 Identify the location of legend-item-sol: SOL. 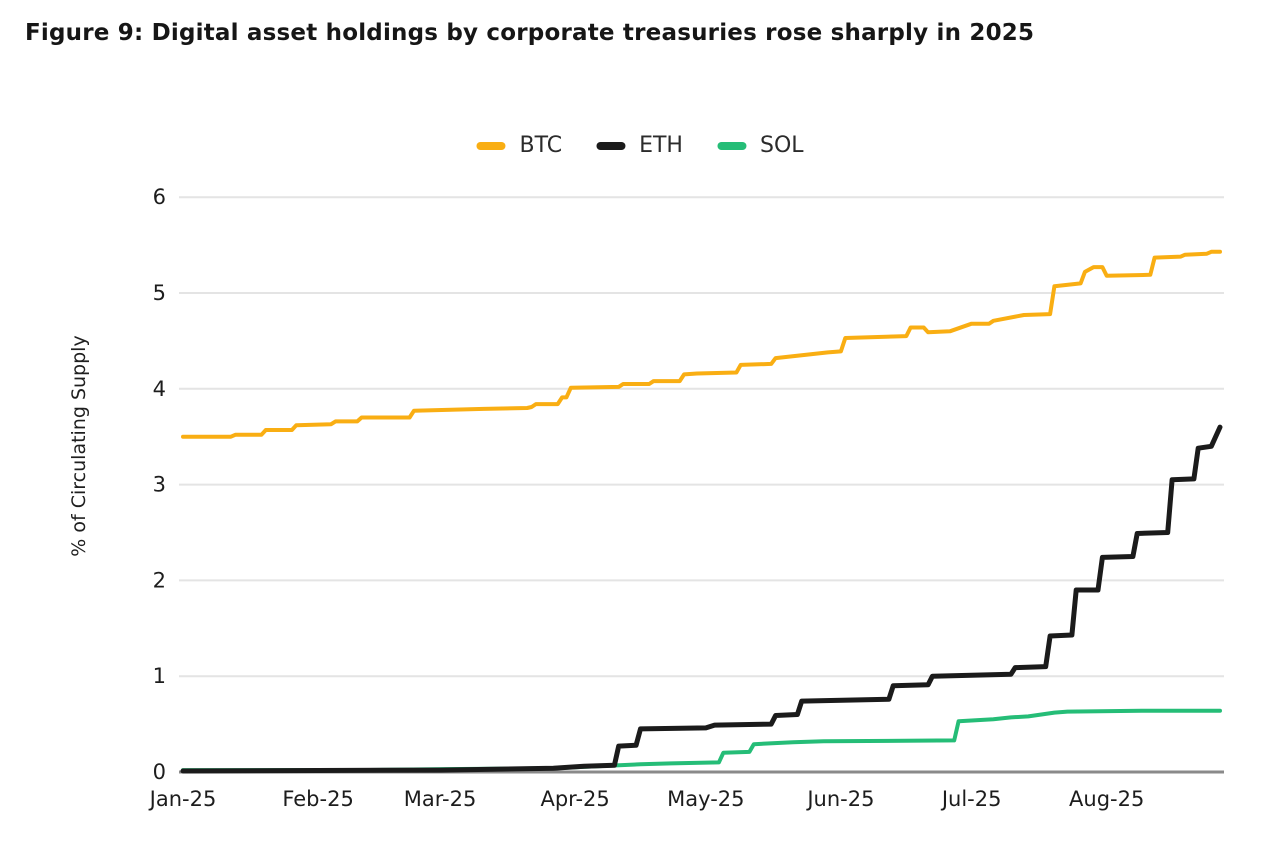
(760, 145).